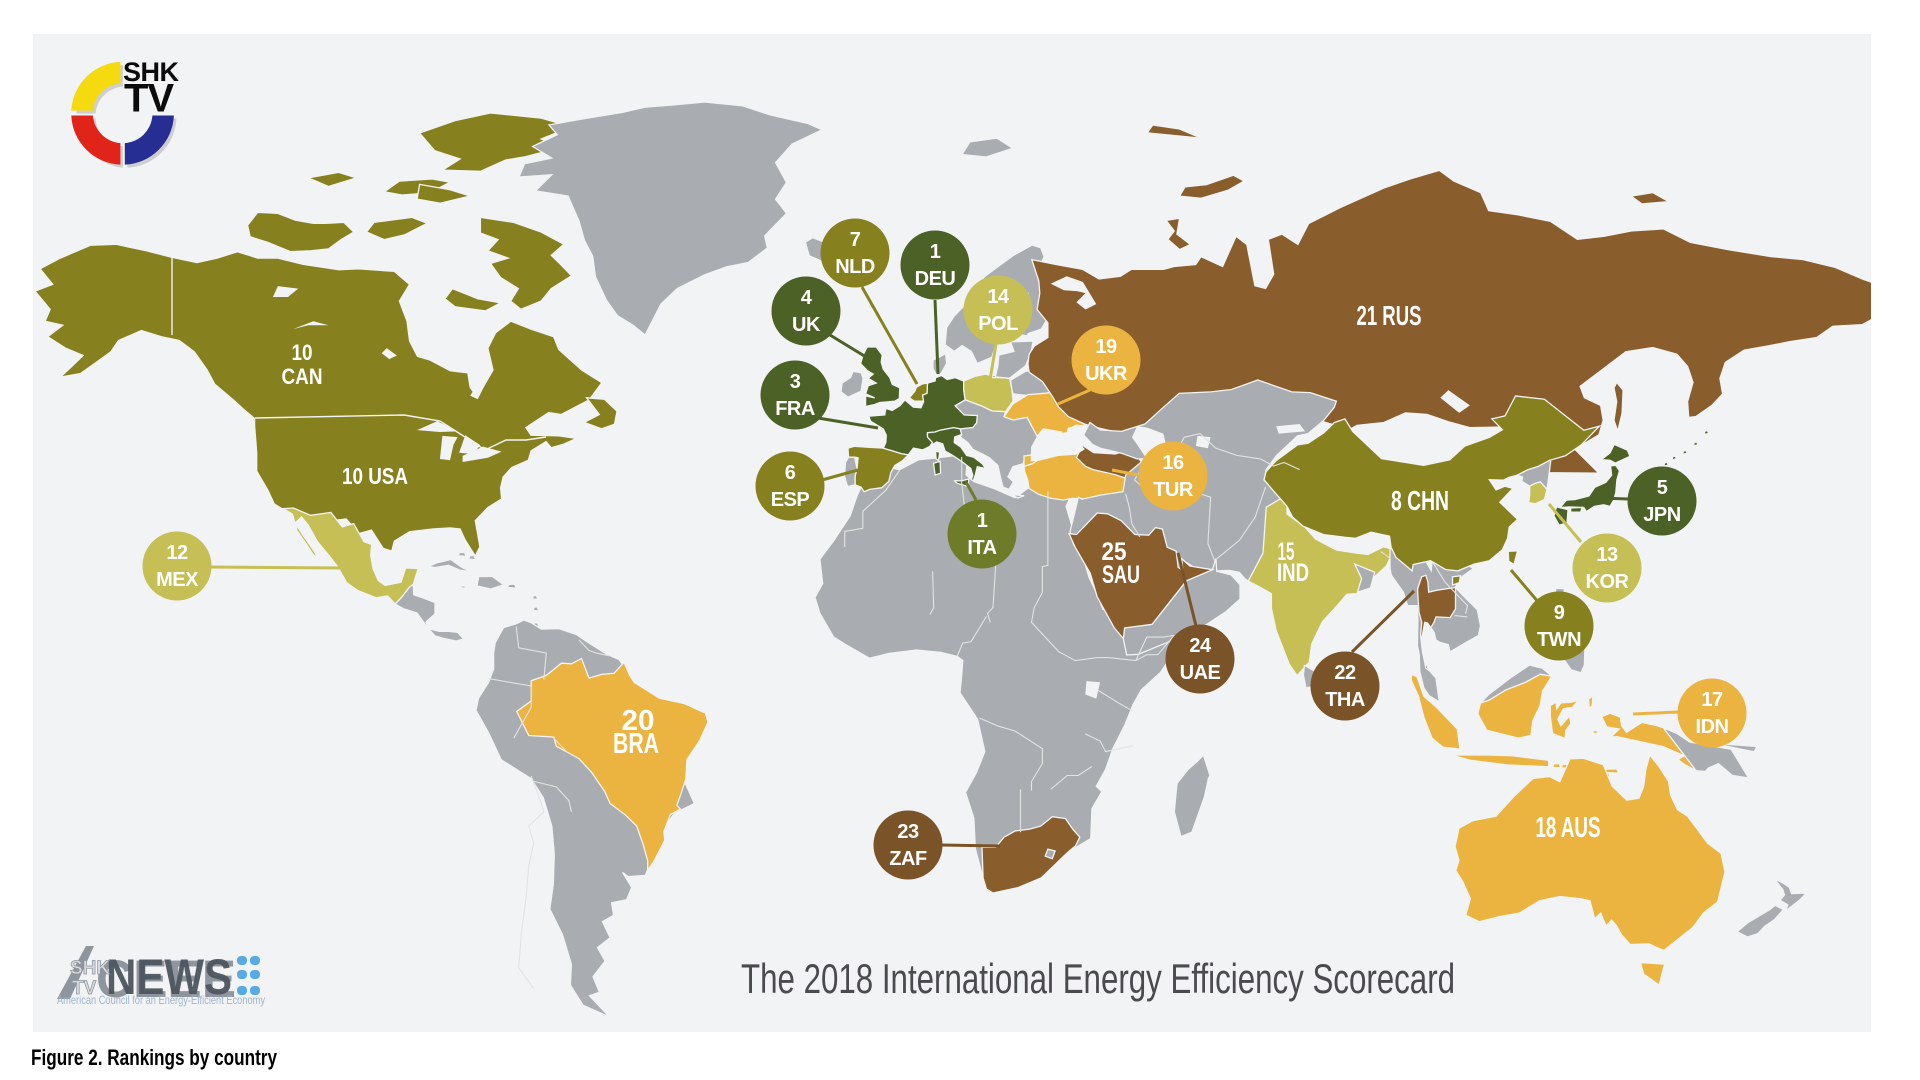 Image resolution: width=1920 pixels, height=1080 pixels. Describe the element at coordinates (806, 325) in the screenshot. I see `svg-text: UK` at that location.